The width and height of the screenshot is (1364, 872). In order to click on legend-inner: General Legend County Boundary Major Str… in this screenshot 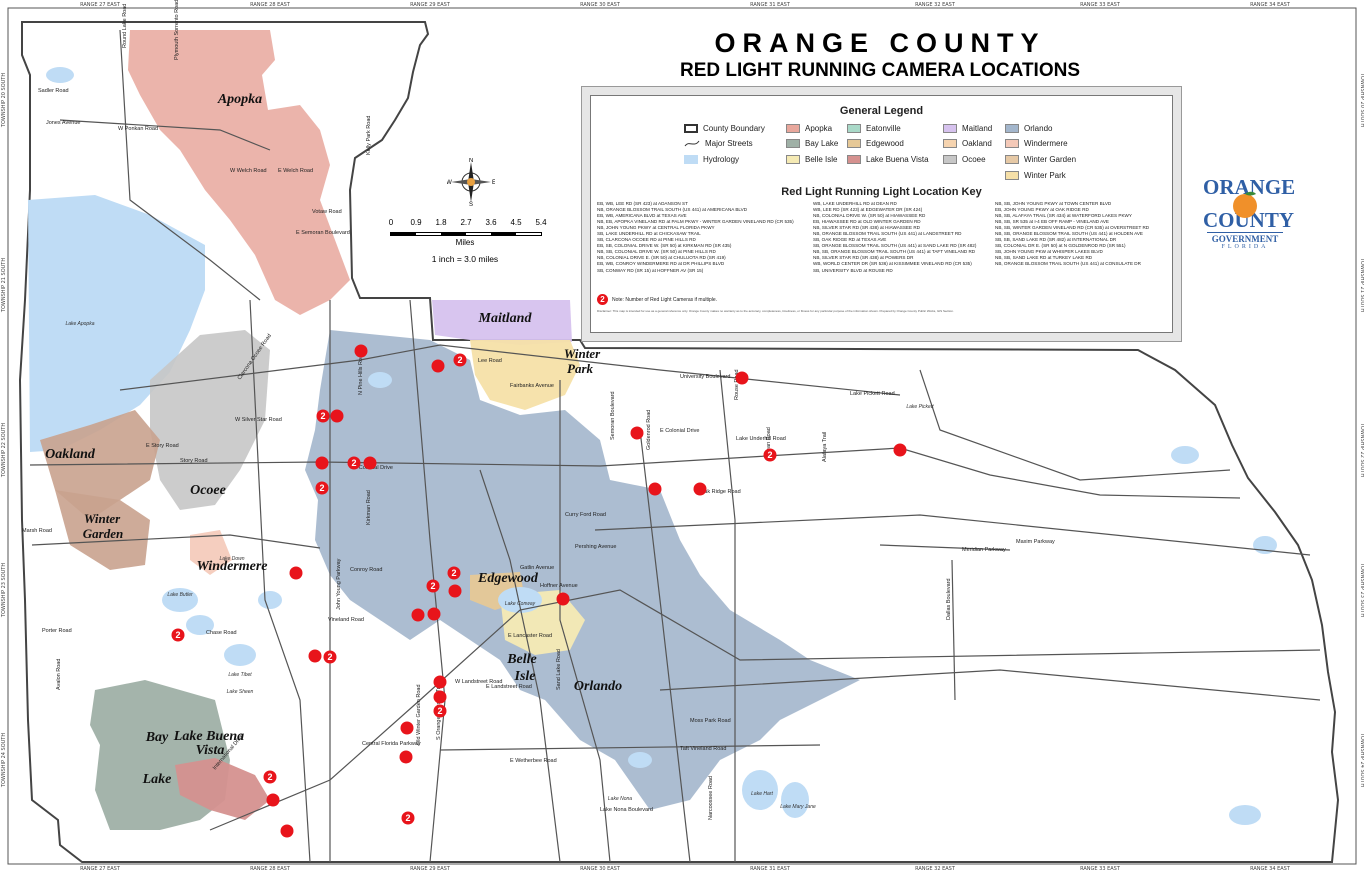, I will do `click(881, 214)`.